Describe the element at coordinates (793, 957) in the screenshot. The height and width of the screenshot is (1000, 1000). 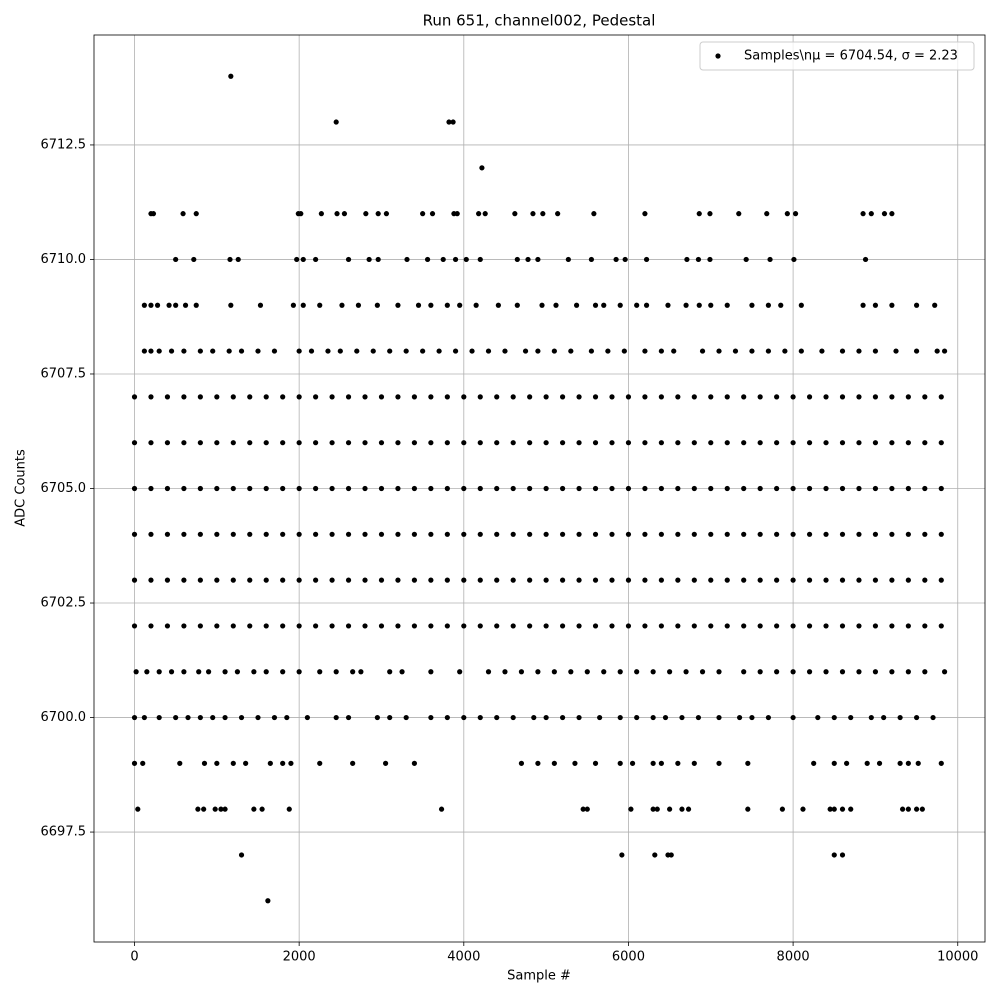
I see `x-tick-label: 8000` at that location.